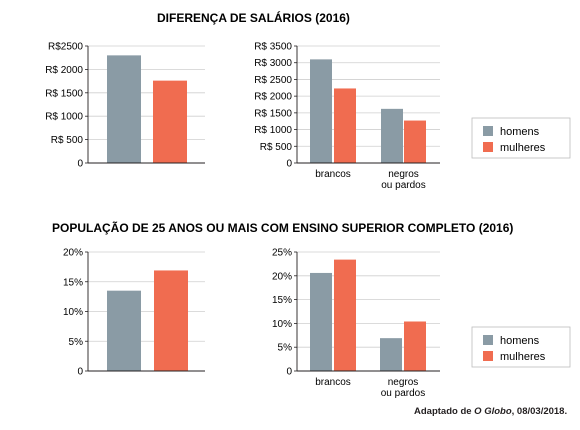  I want to click on y-tick-label: 25%, so click(282, 253).